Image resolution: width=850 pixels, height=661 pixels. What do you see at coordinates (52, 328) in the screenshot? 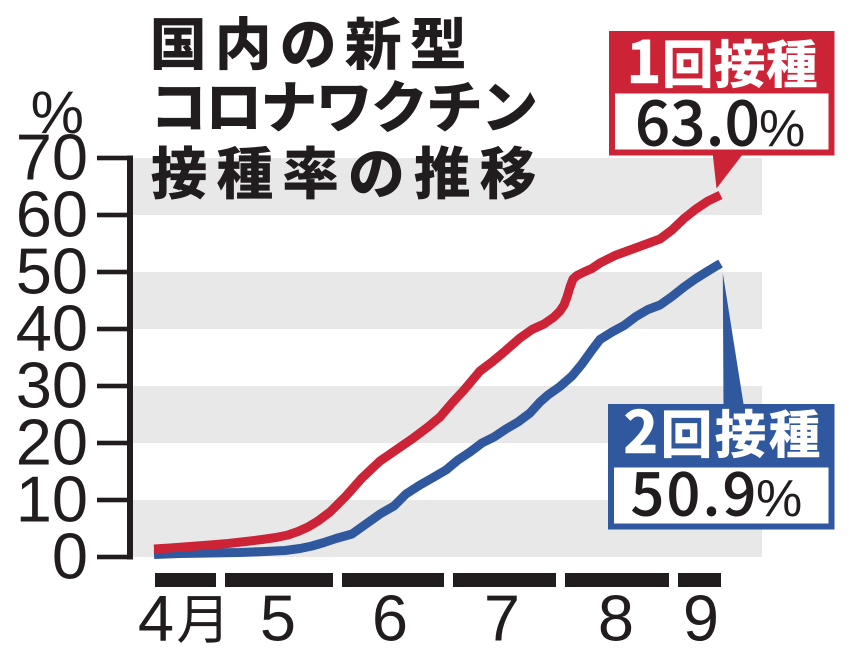
I see `svg-text: 40` at bounding box center [52, 328].